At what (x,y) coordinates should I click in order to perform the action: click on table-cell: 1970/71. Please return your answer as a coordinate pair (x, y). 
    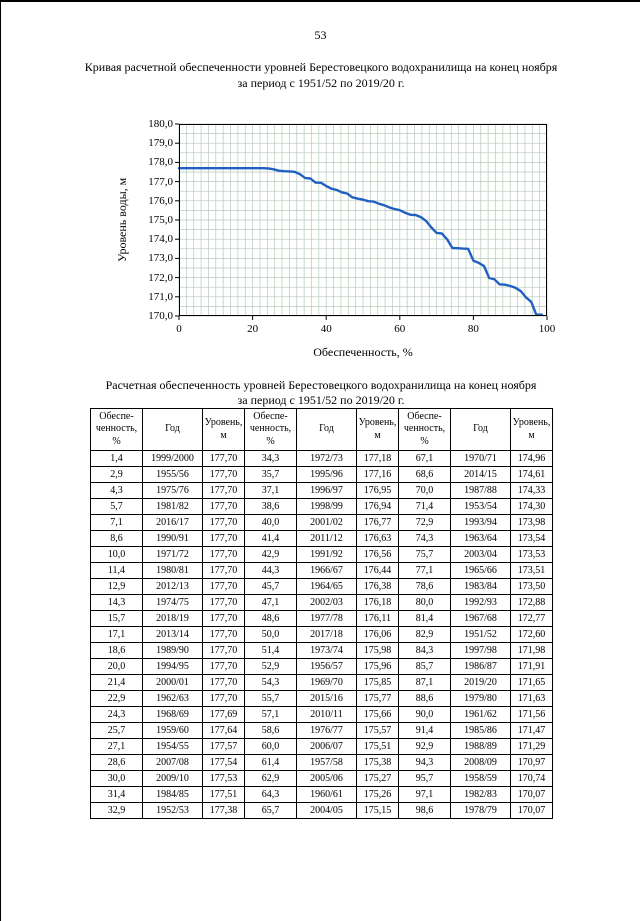
    Looking at the image, I should click on (480, 458).